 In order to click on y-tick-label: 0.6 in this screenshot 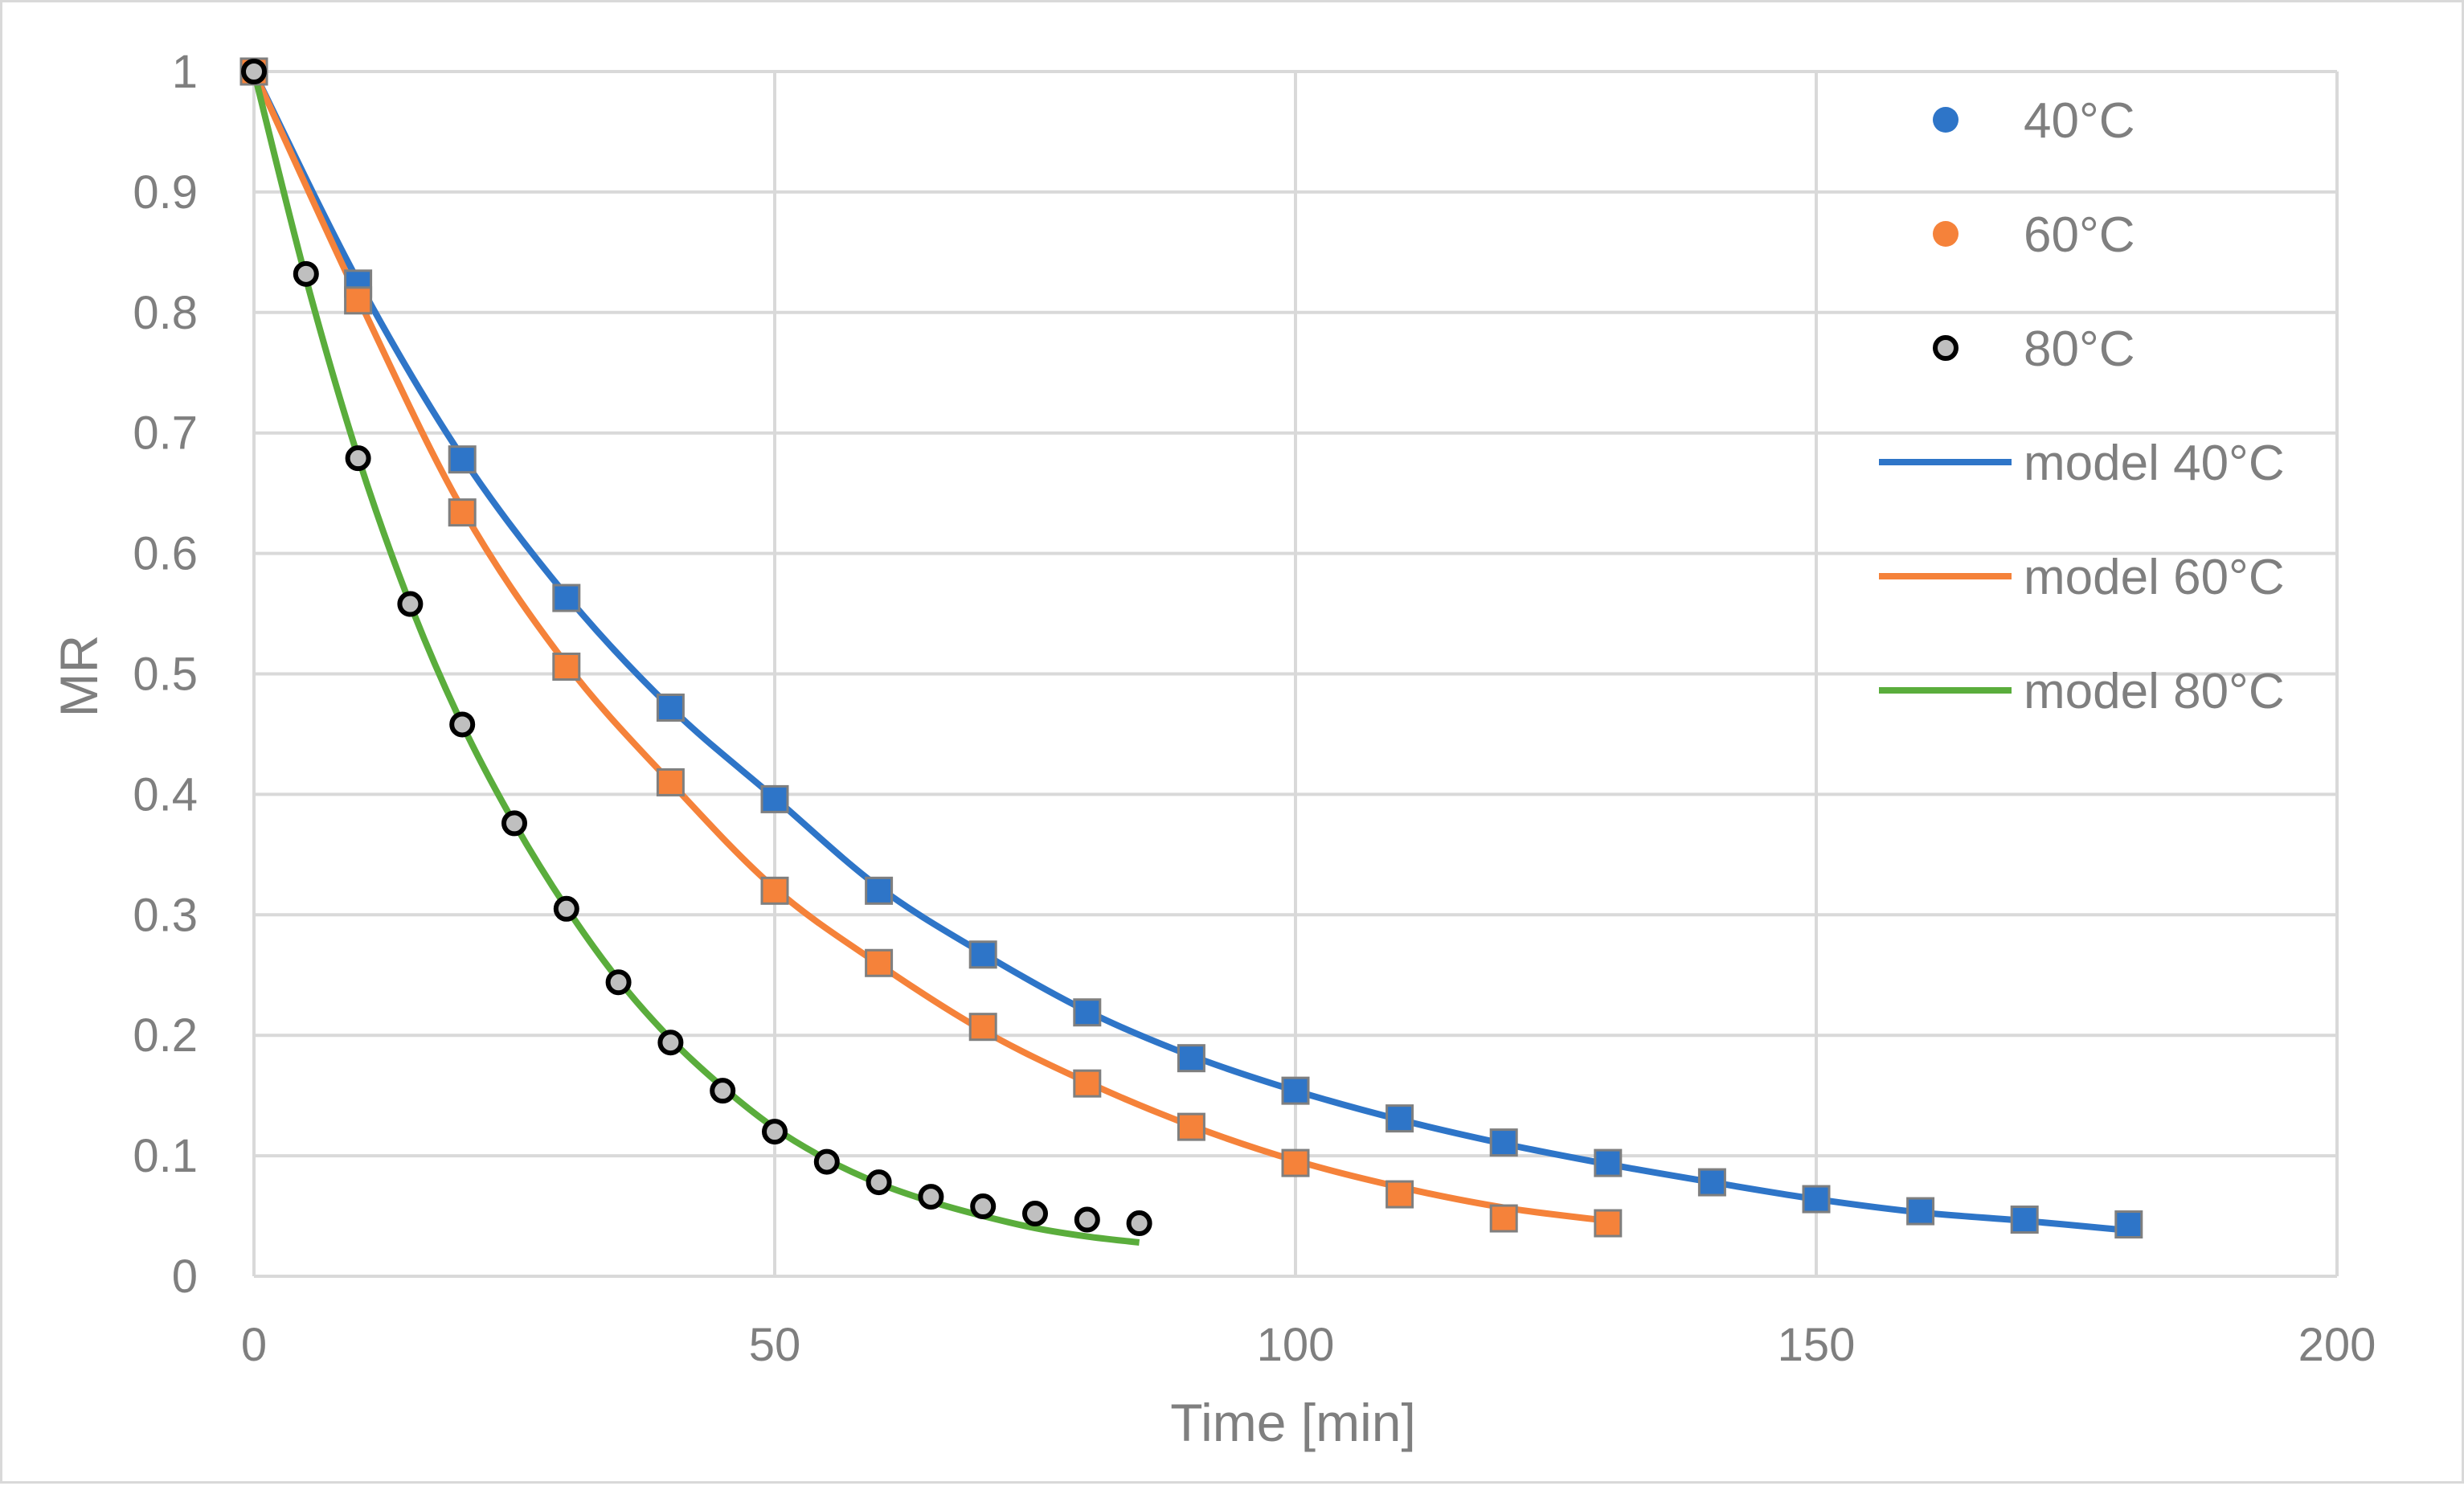, I will do `click(165, 554)`.